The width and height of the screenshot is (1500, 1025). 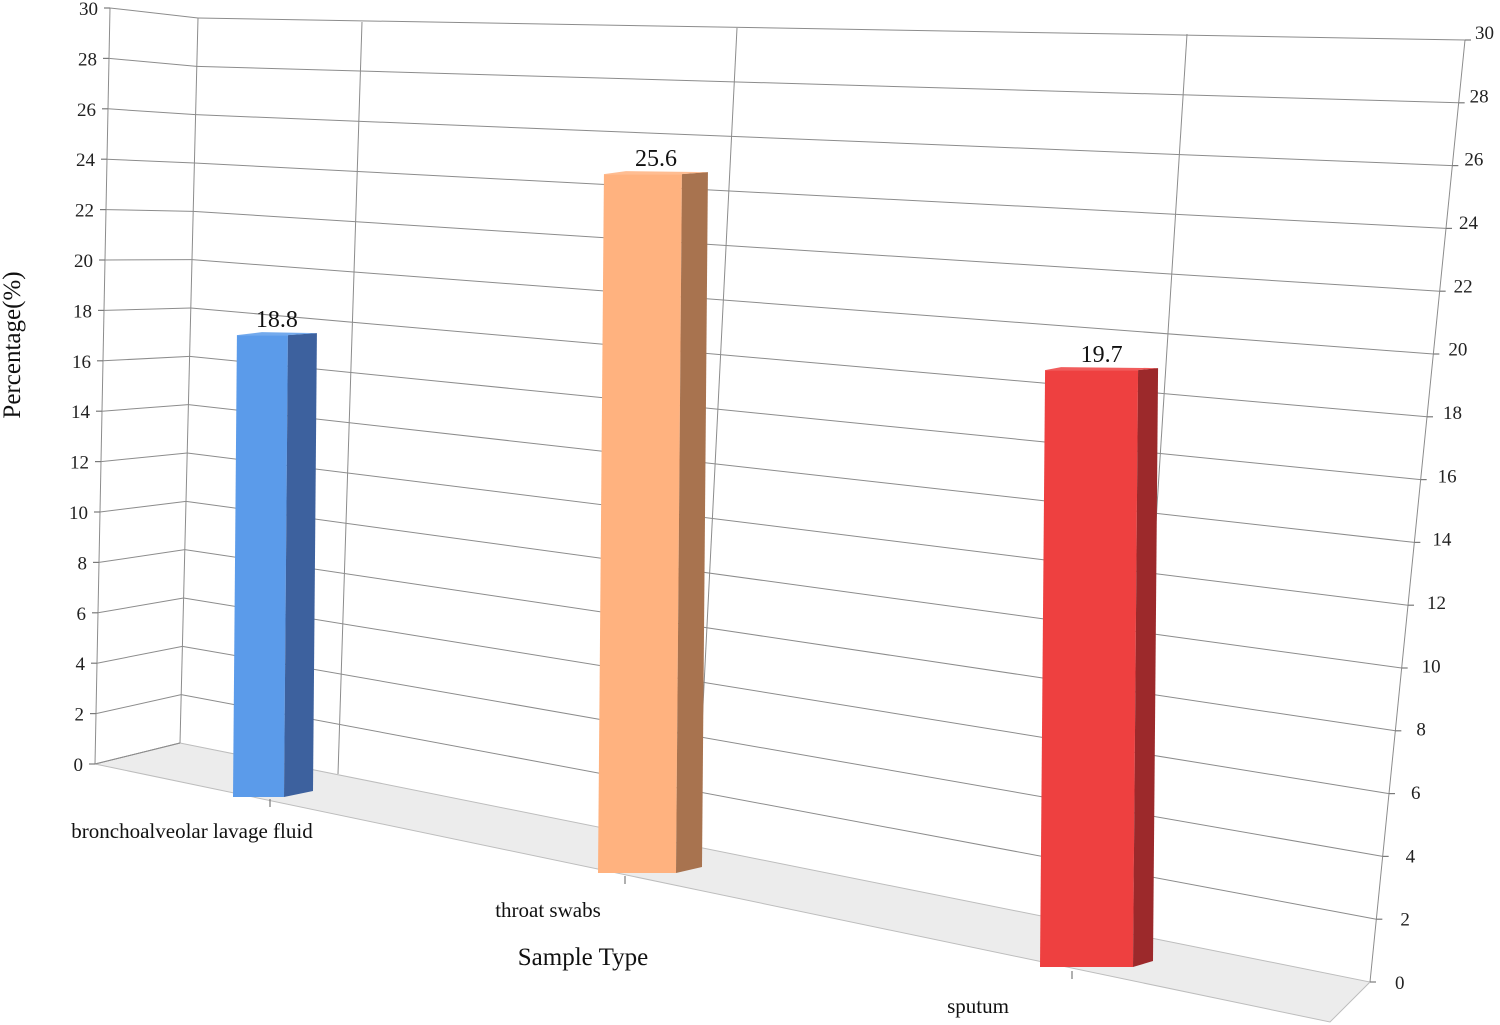 What do you see at coordinates (1400, 983) in the screenshot?
I see `y-tick-label-right: 0` at bounding box center [1400, 983].